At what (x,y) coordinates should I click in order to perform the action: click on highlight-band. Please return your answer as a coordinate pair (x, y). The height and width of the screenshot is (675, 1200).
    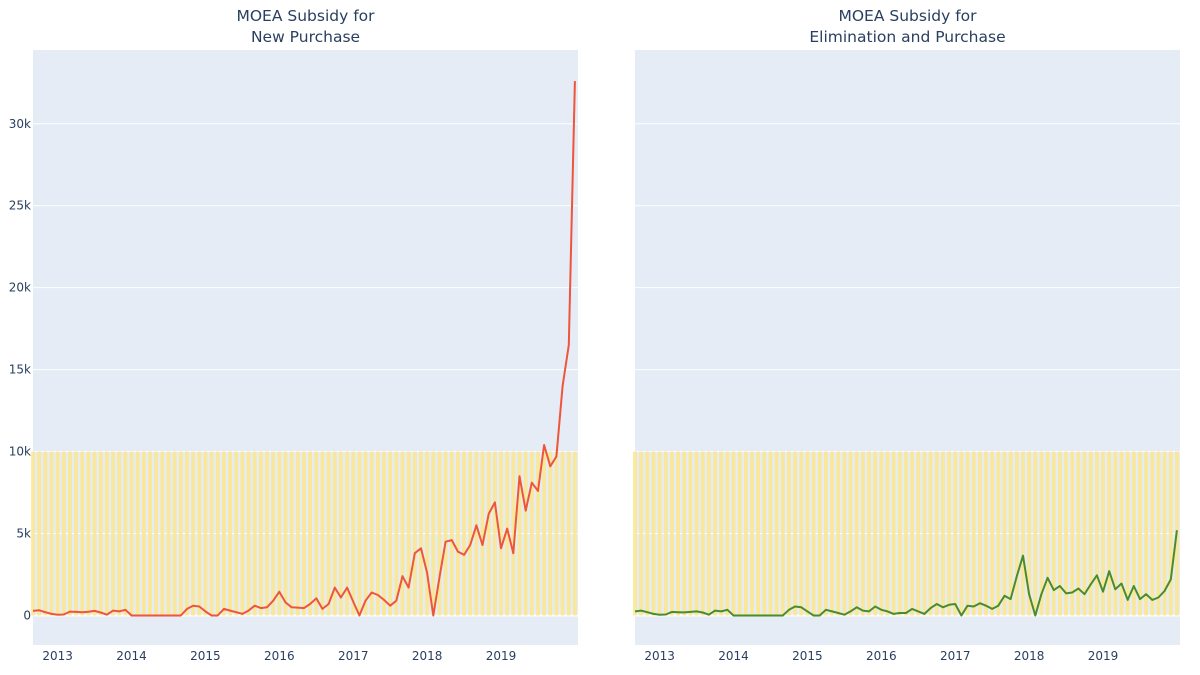
    Looking at the image, I should click on (304, 533).